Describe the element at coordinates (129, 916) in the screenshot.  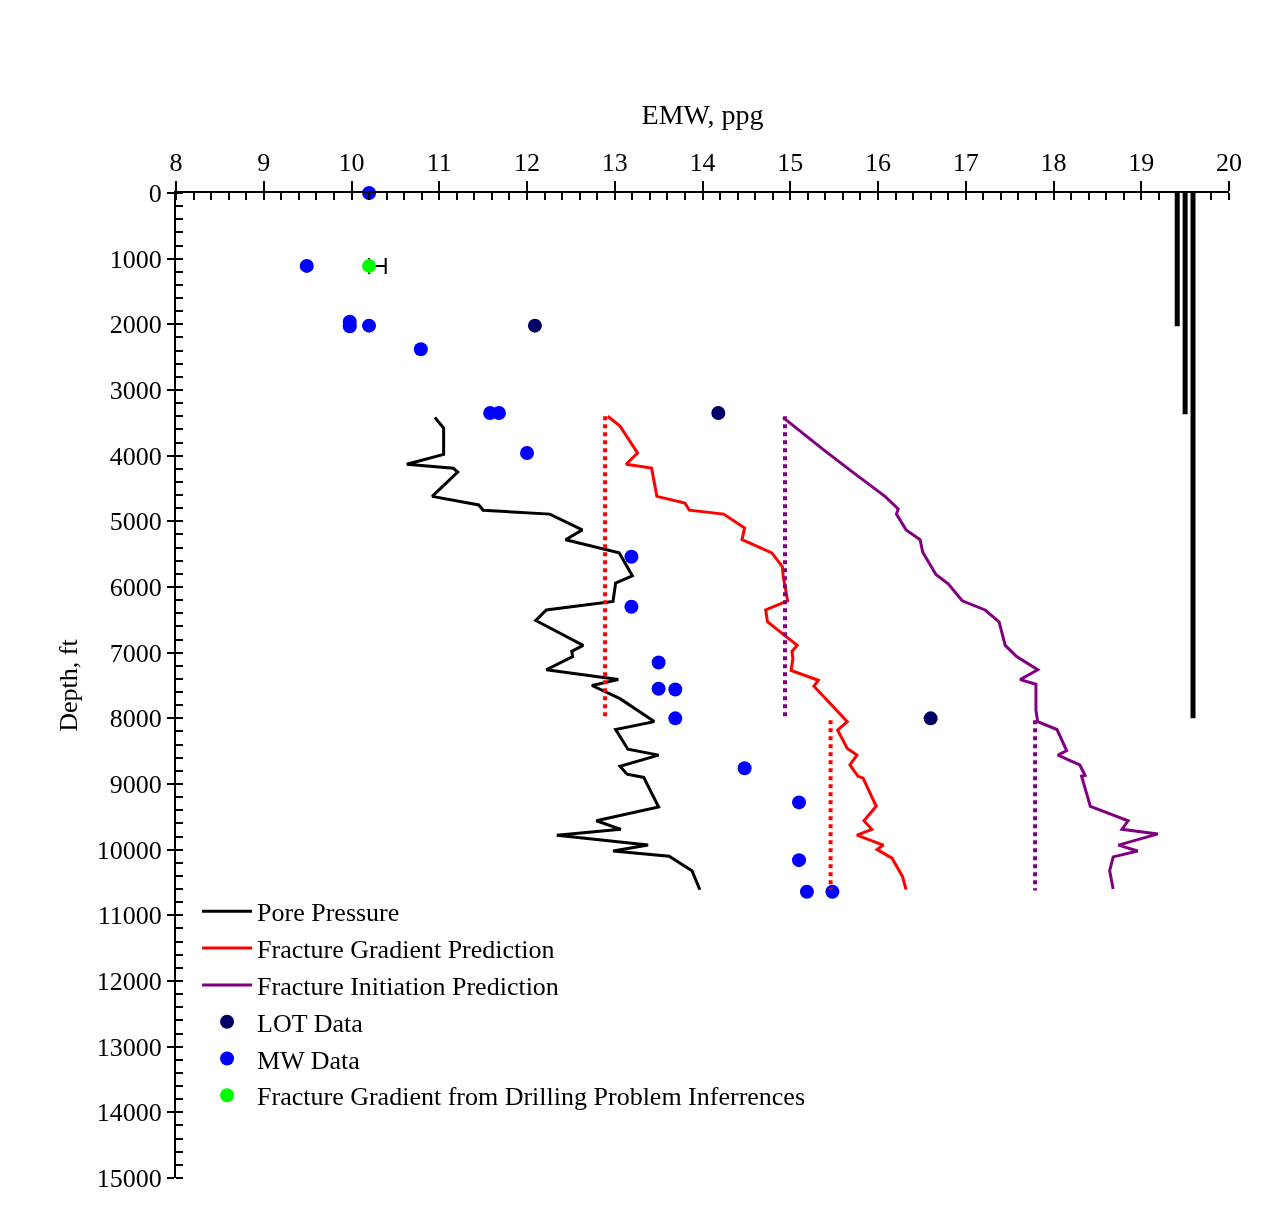
I see `y-tick-label: 11000` at that location.